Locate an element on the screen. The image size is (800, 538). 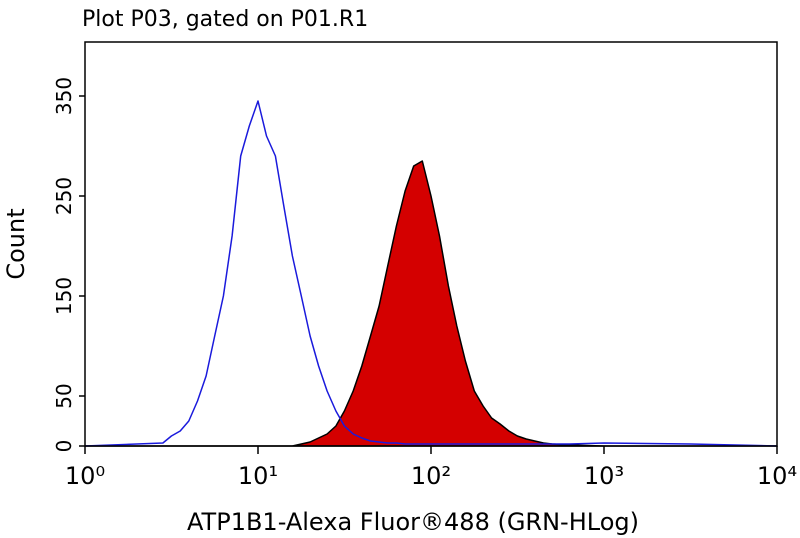
y-tick-label: 50 is located at coordinates (64, 395).